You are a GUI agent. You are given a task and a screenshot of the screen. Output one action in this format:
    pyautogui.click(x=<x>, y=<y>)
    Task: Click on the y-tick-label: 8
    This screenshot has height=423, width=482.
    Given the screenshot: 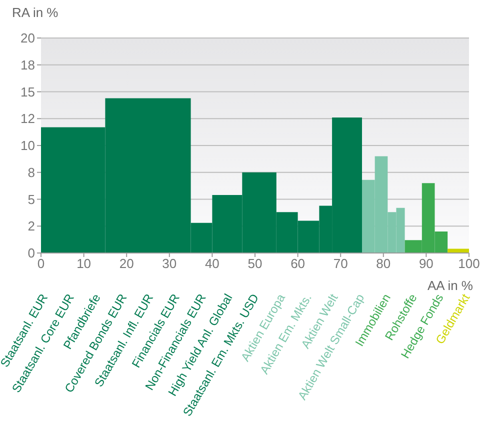 What is the action you would take?
    pyautogui.click(x=31, y=172)
    